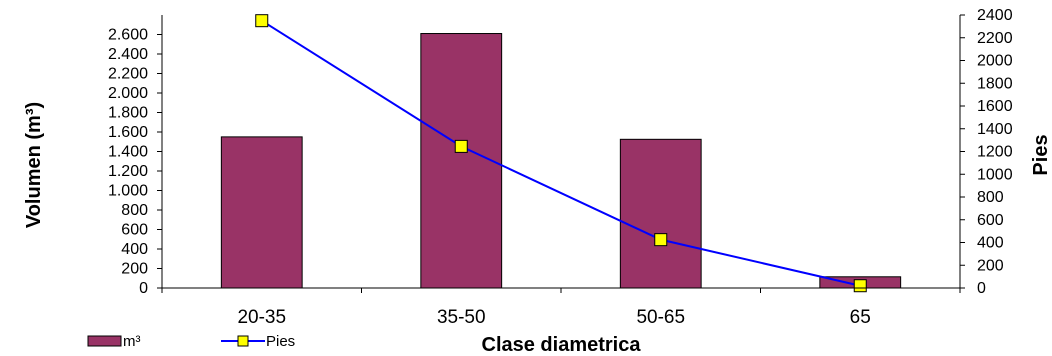  What do you see at coordinates (995, 15) in the screenshot?
I see `right-tick-label: 2400` at bounding box center [995, 15].